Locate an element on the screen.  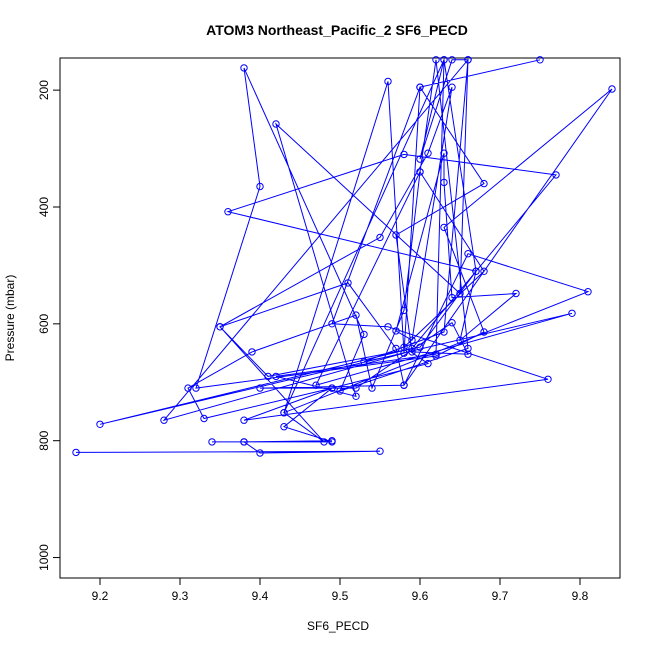
x-axis: 9.2 9.3 9.4 9.5 9.6 9.7 9.8 is located at coordinates (340, 590).